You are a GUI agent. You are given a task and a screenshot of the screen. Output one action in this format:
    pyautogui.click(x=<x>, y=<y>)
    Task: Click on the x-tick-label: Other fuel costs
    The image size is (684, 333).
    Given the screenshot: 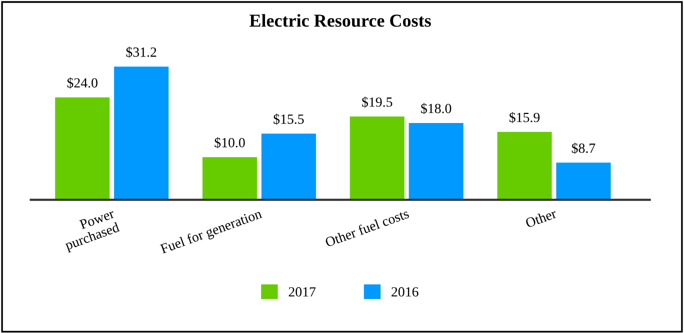 What is the action you would take?
    pyautogui.click(x=367, y=228)
    